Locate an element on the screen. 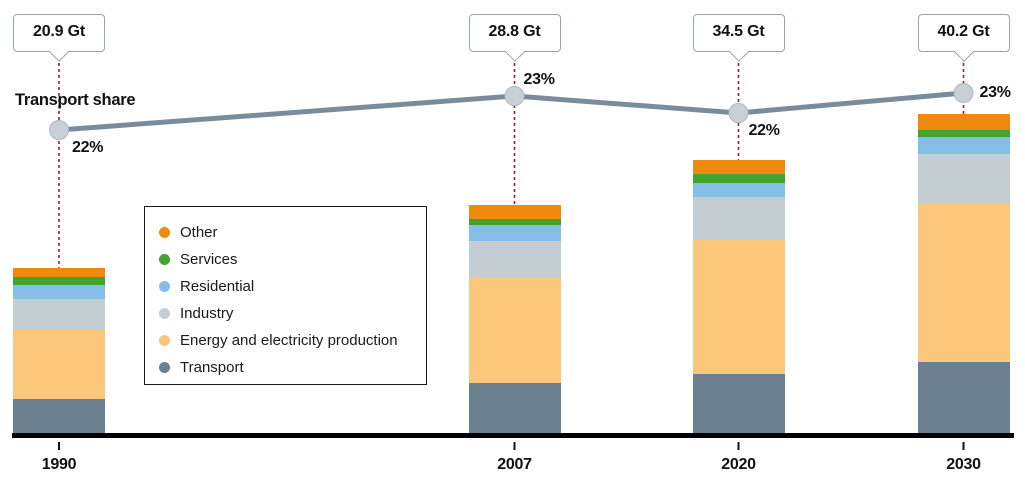  bar-segment-residential-2007 is located at coordinates (514, 232).